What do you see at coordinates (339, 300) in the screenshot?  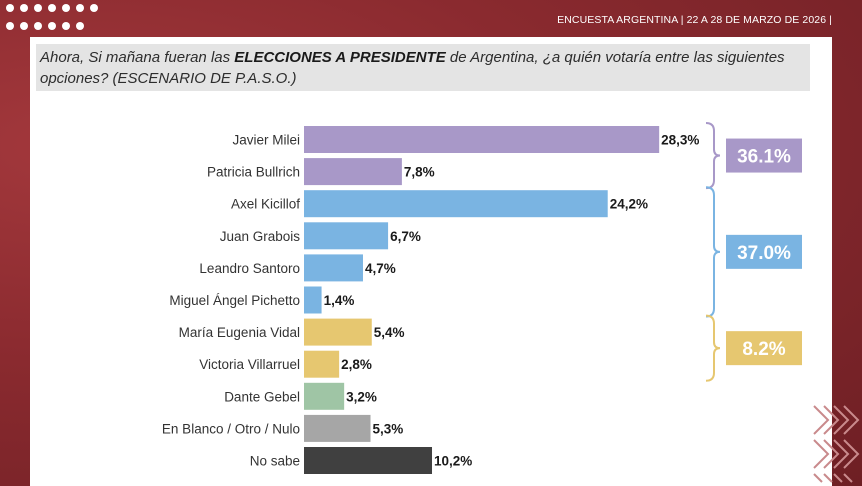 I see `value-label-5: 1,4%` at bounding box center [339, 300].